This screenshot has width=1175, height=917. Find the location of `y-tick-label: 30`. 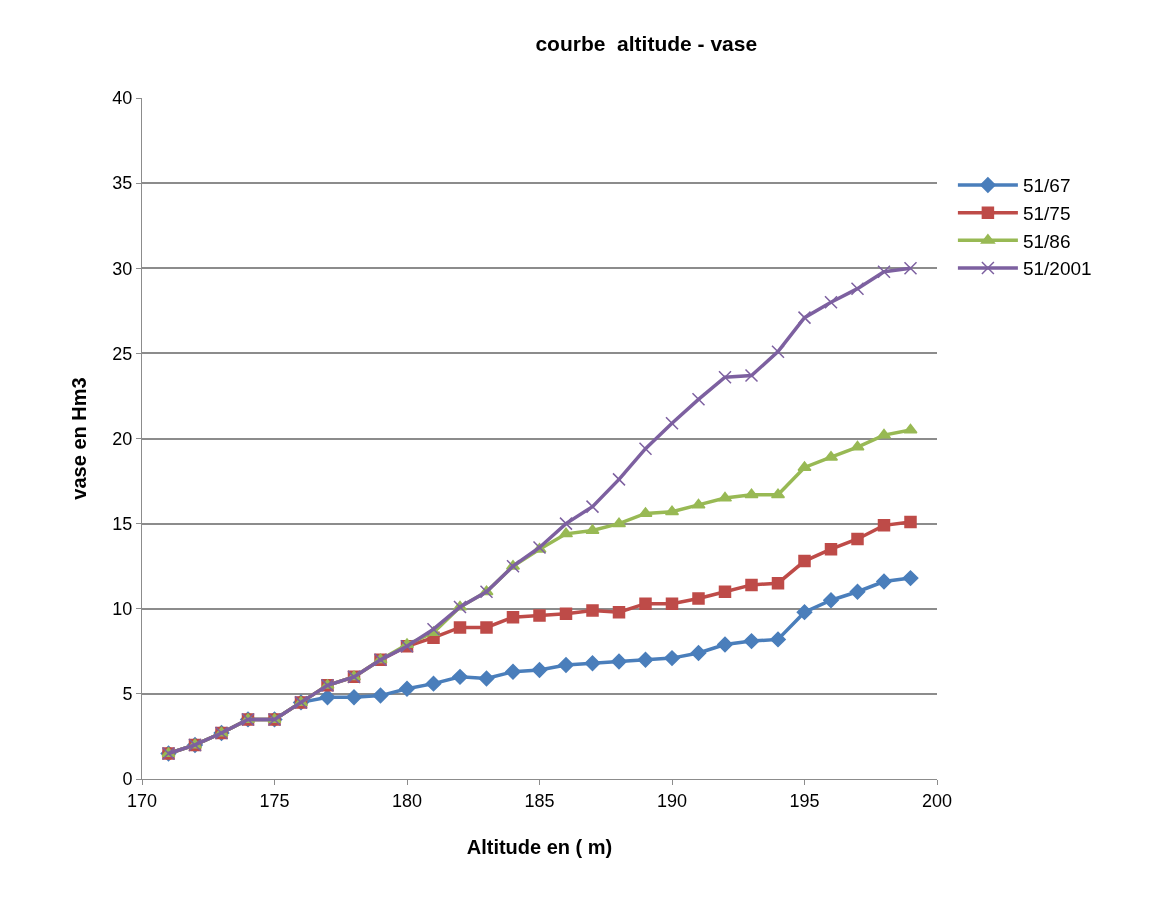

y-tick-label: 30 is located at coordinates (122, 268).